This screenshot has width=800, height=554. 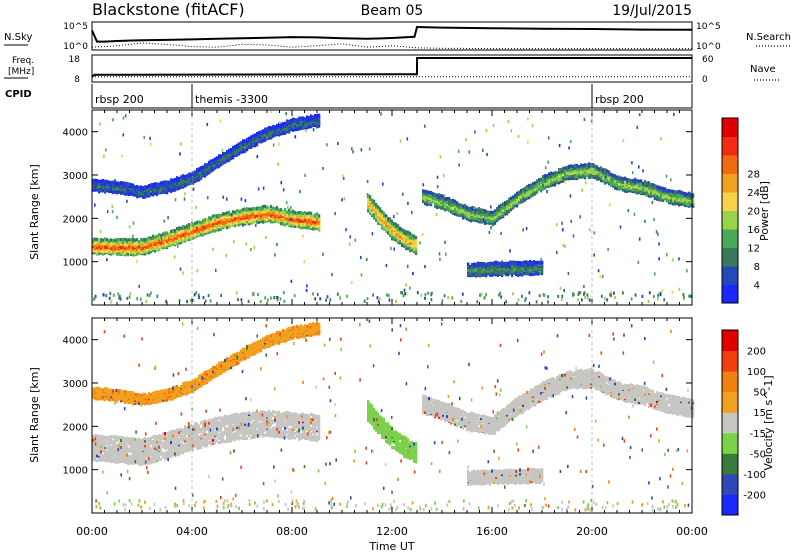 What do you see at coordinates (705, 80) in the screenshot?
I see `nave-ytick-bottom: 0` at bounding box center [705, 80].